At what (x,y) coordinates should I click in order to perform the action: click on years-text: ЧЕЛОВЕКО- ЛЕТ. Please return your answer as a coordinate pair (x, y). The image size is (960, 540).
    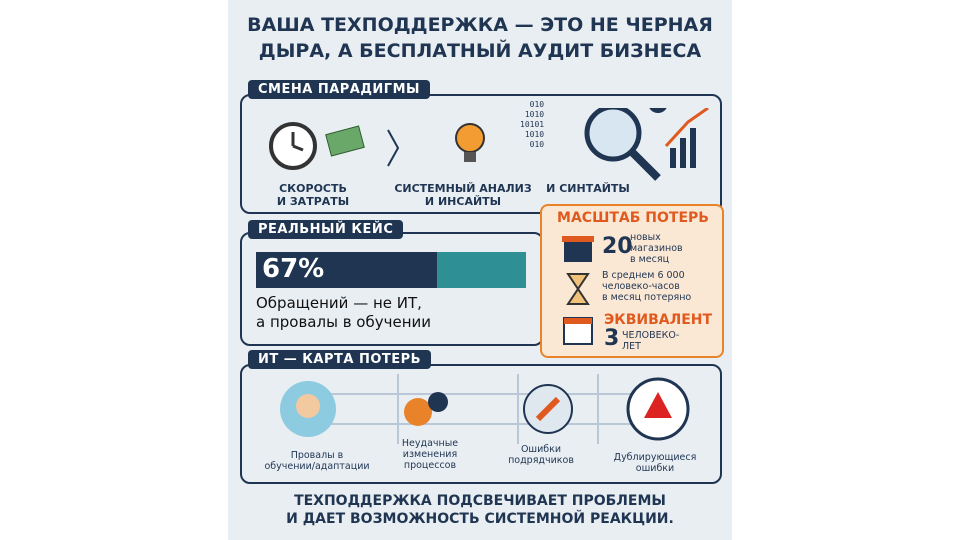
    Looking at the image, I should click on (651, 341).